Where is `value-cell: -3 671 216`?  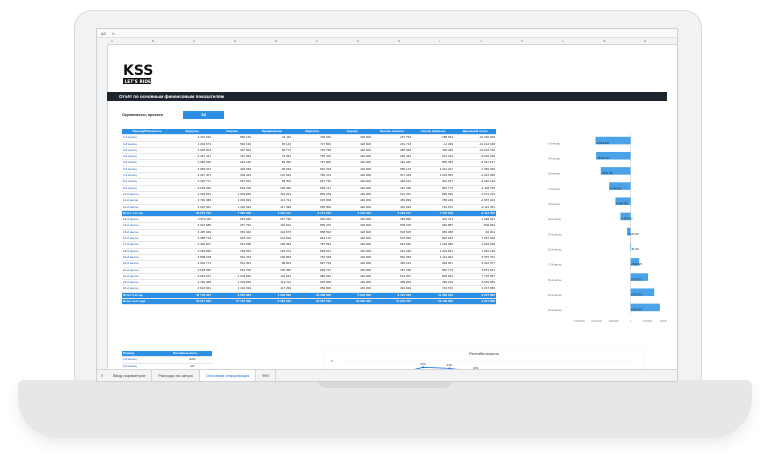
value-cell: -3 671 216 is located at coordinates (475, 195).